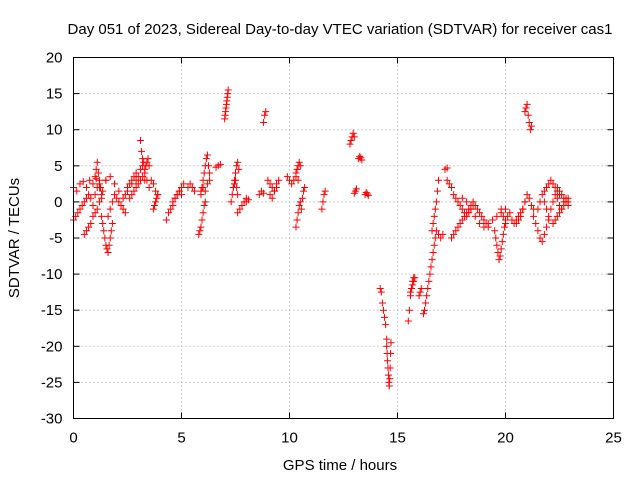  I want to click on y-tick-label: -15, so click(52, 310).